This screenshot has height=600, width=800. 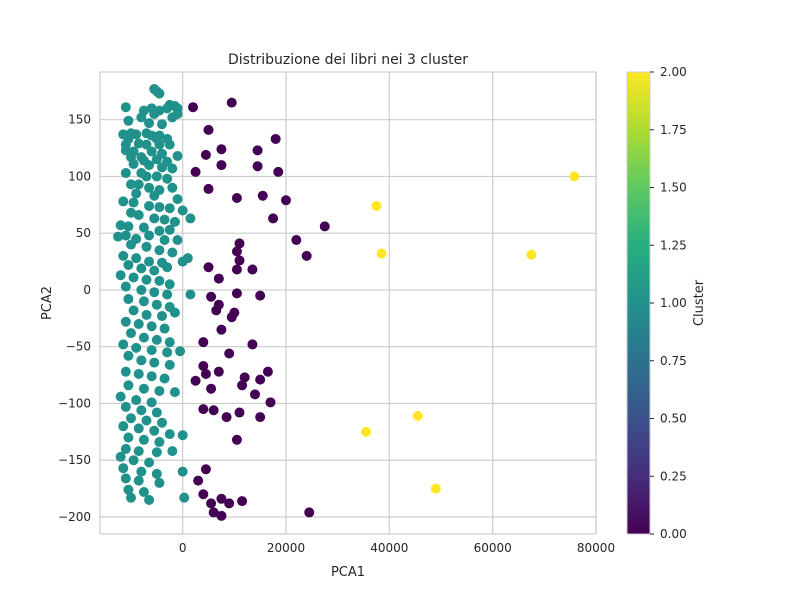 I want to click on y-tick-label: −150, so click(x=74, y=460).